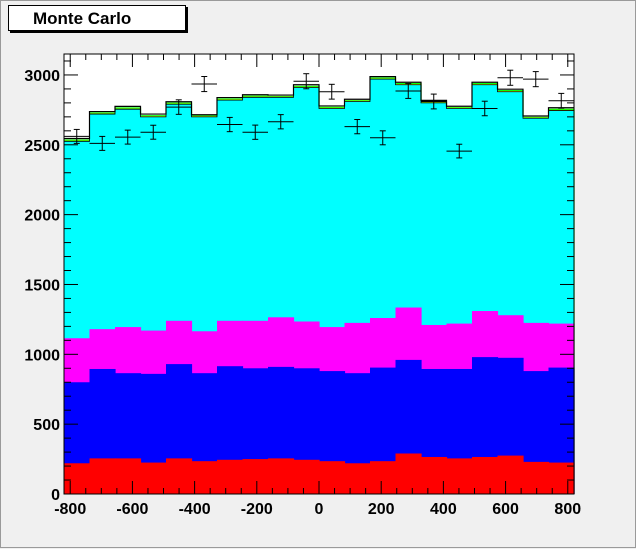 Image resolution: width=636 pixels, height=549 pixels. What do you see at coordinates (55, 495) in the screenshot?
I see `y-tick-label: 0` at bounding box center [55, 495].